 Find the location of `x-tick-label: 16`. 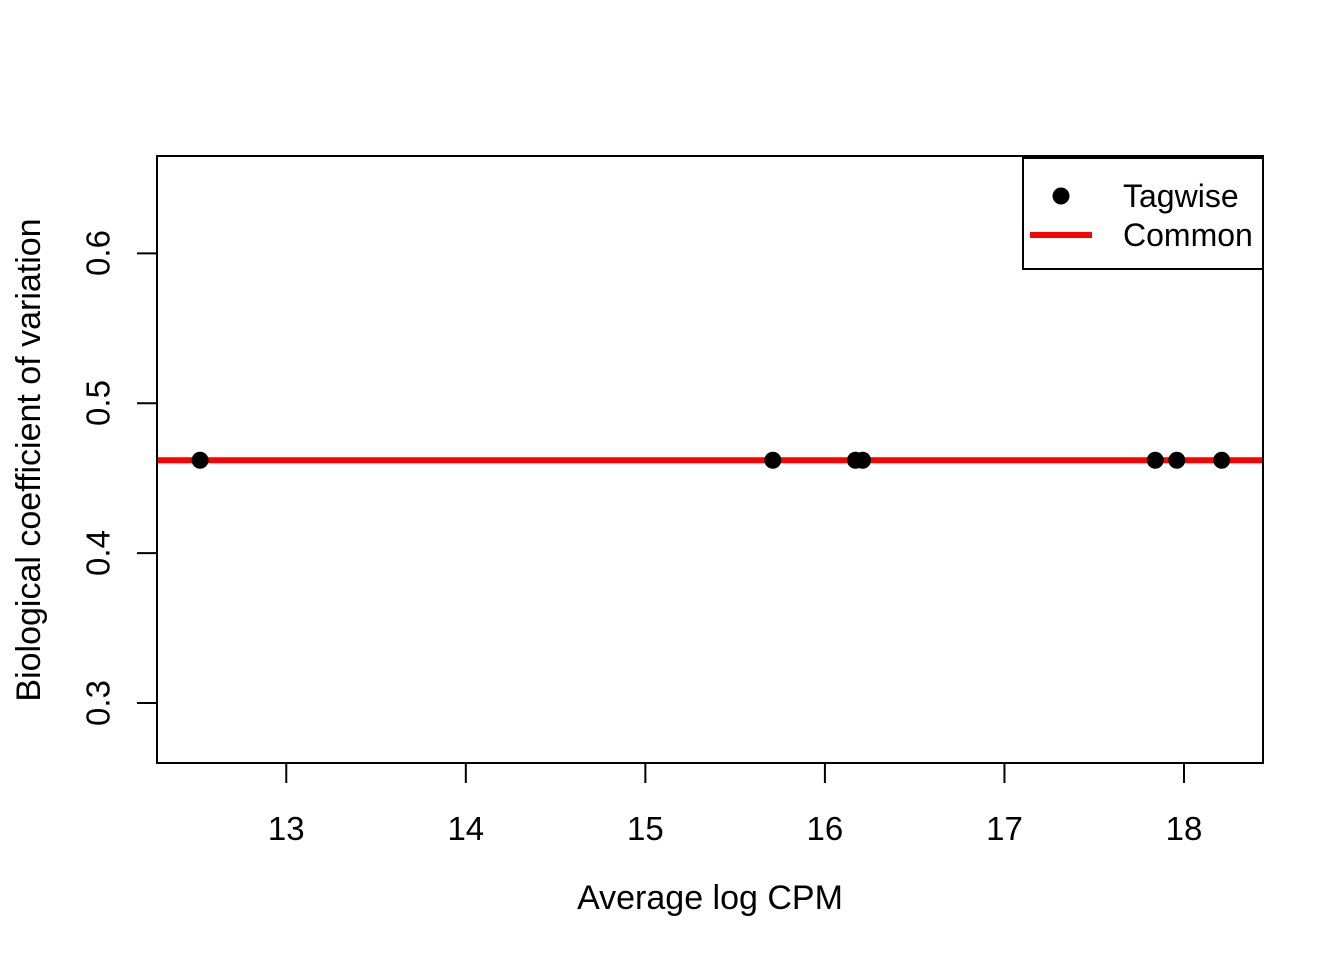

x-tick-label: 16 is located at coordinates (825, 828).